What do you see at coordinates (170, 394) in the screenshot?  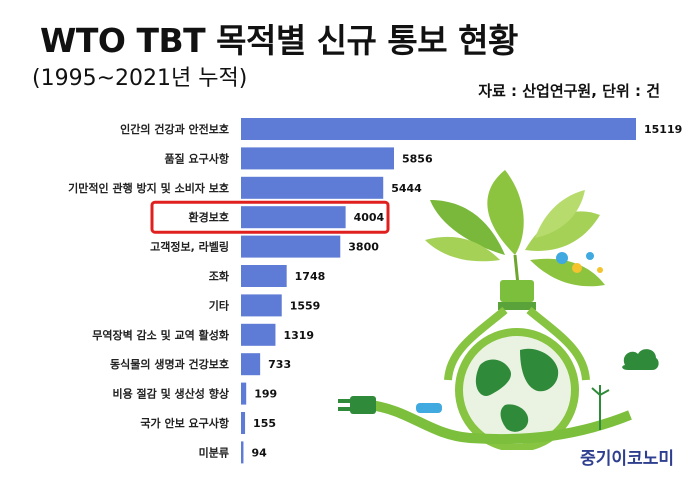 I see `category-label: 비용 절감 및 생산성 향상` at bounding box center [170, 394].